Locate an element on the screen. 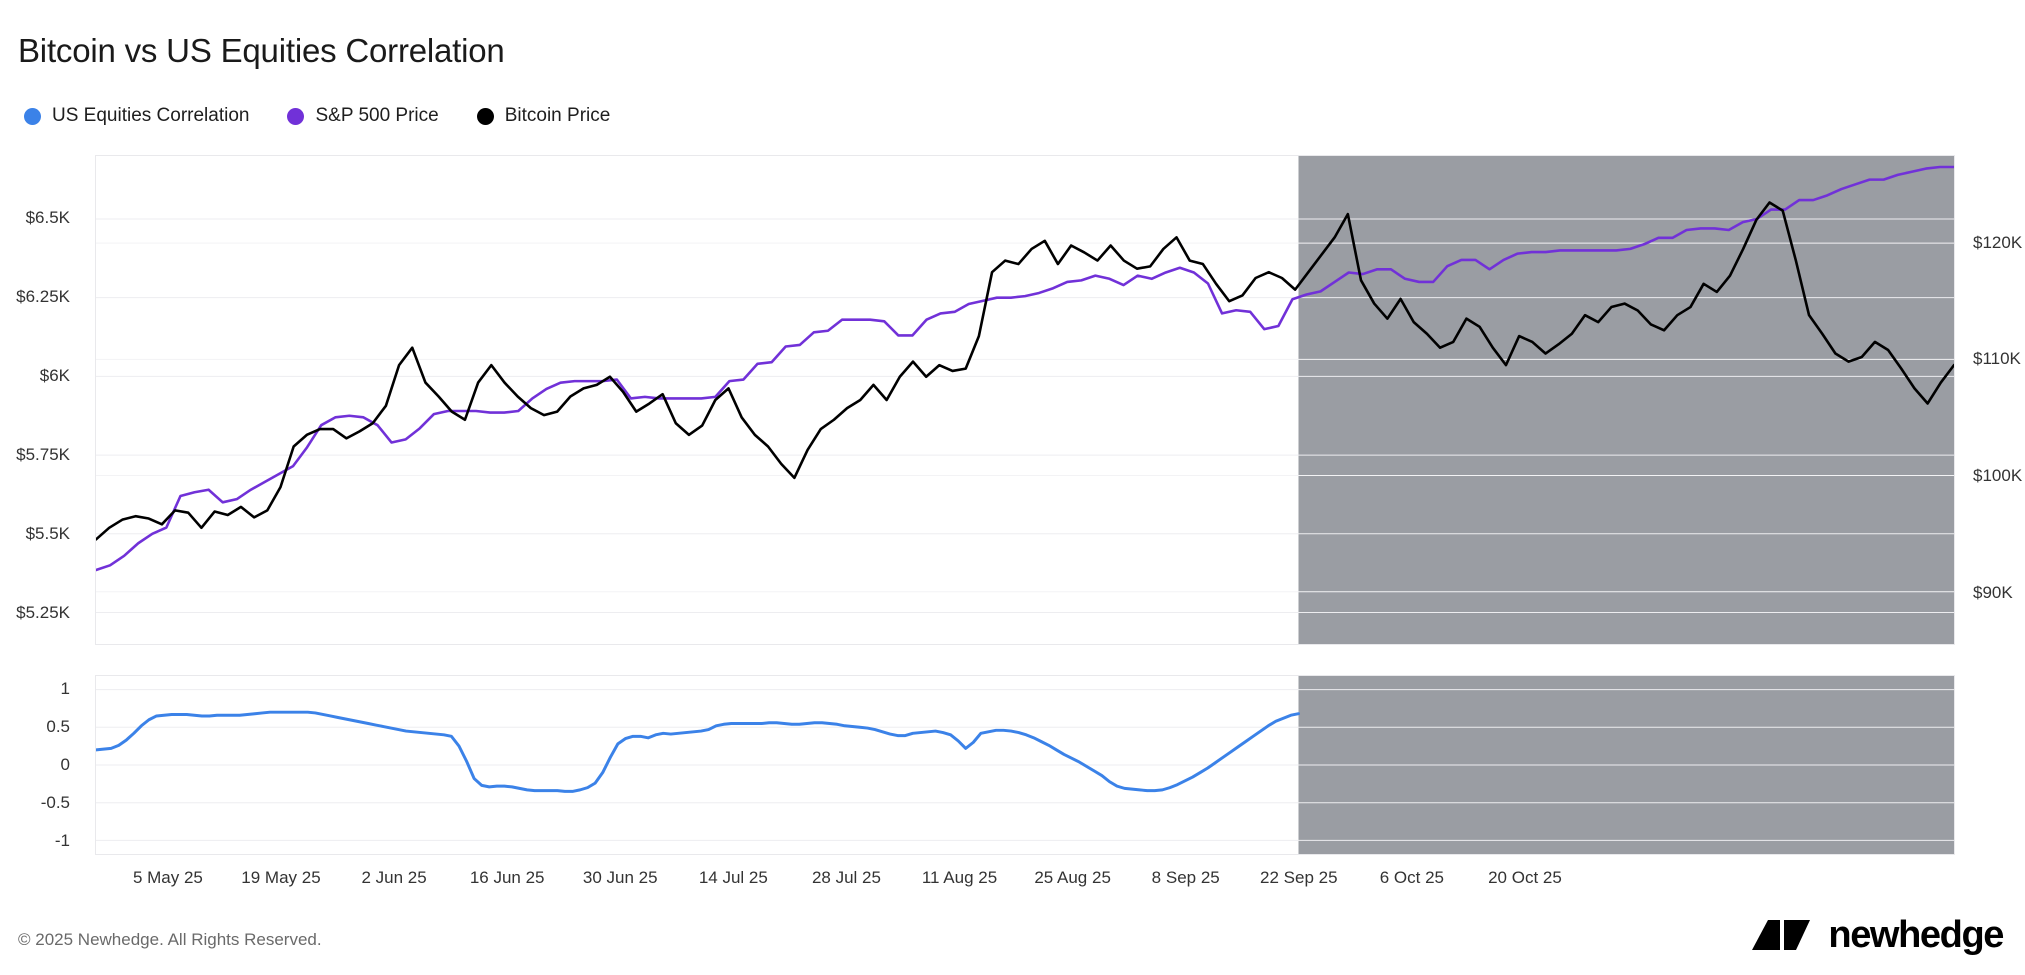  left-axis-correlation: 1 0.5 0 -0.5 -1 is located at coordinates (41, 765).